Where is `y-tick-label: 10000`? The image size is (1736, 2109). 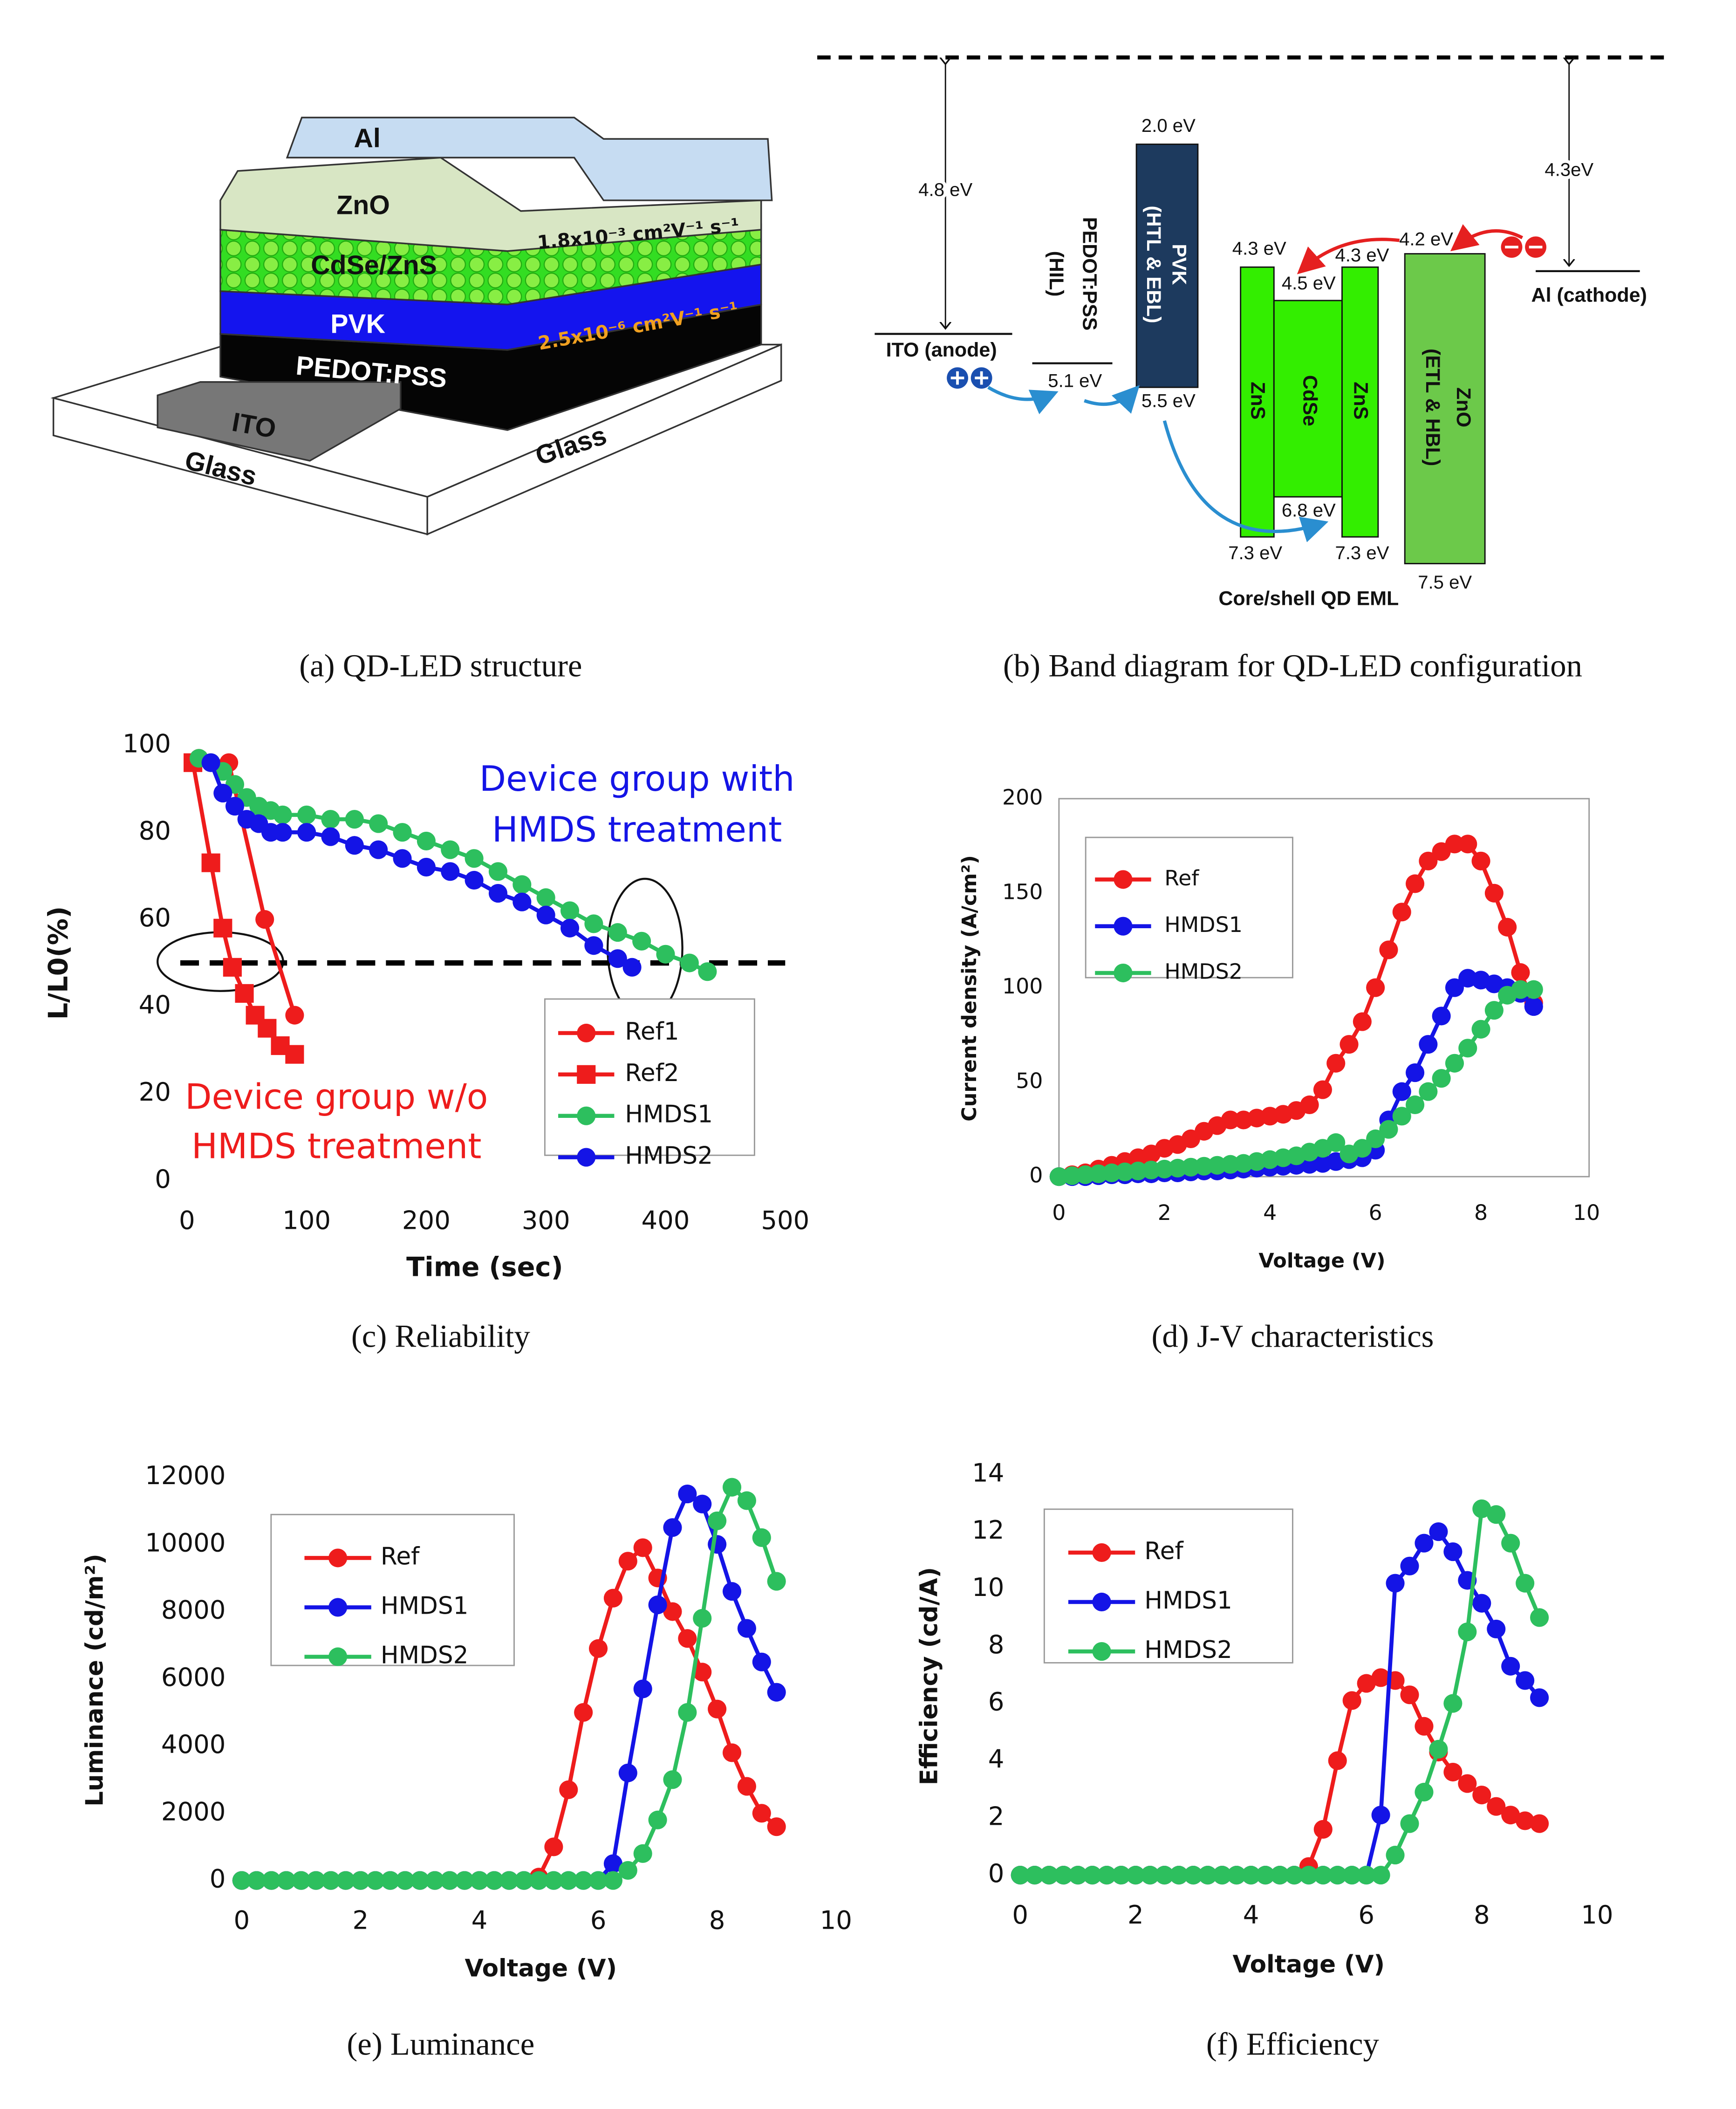
y-tick-label: 10000 is located at coordinates (185, 1542).